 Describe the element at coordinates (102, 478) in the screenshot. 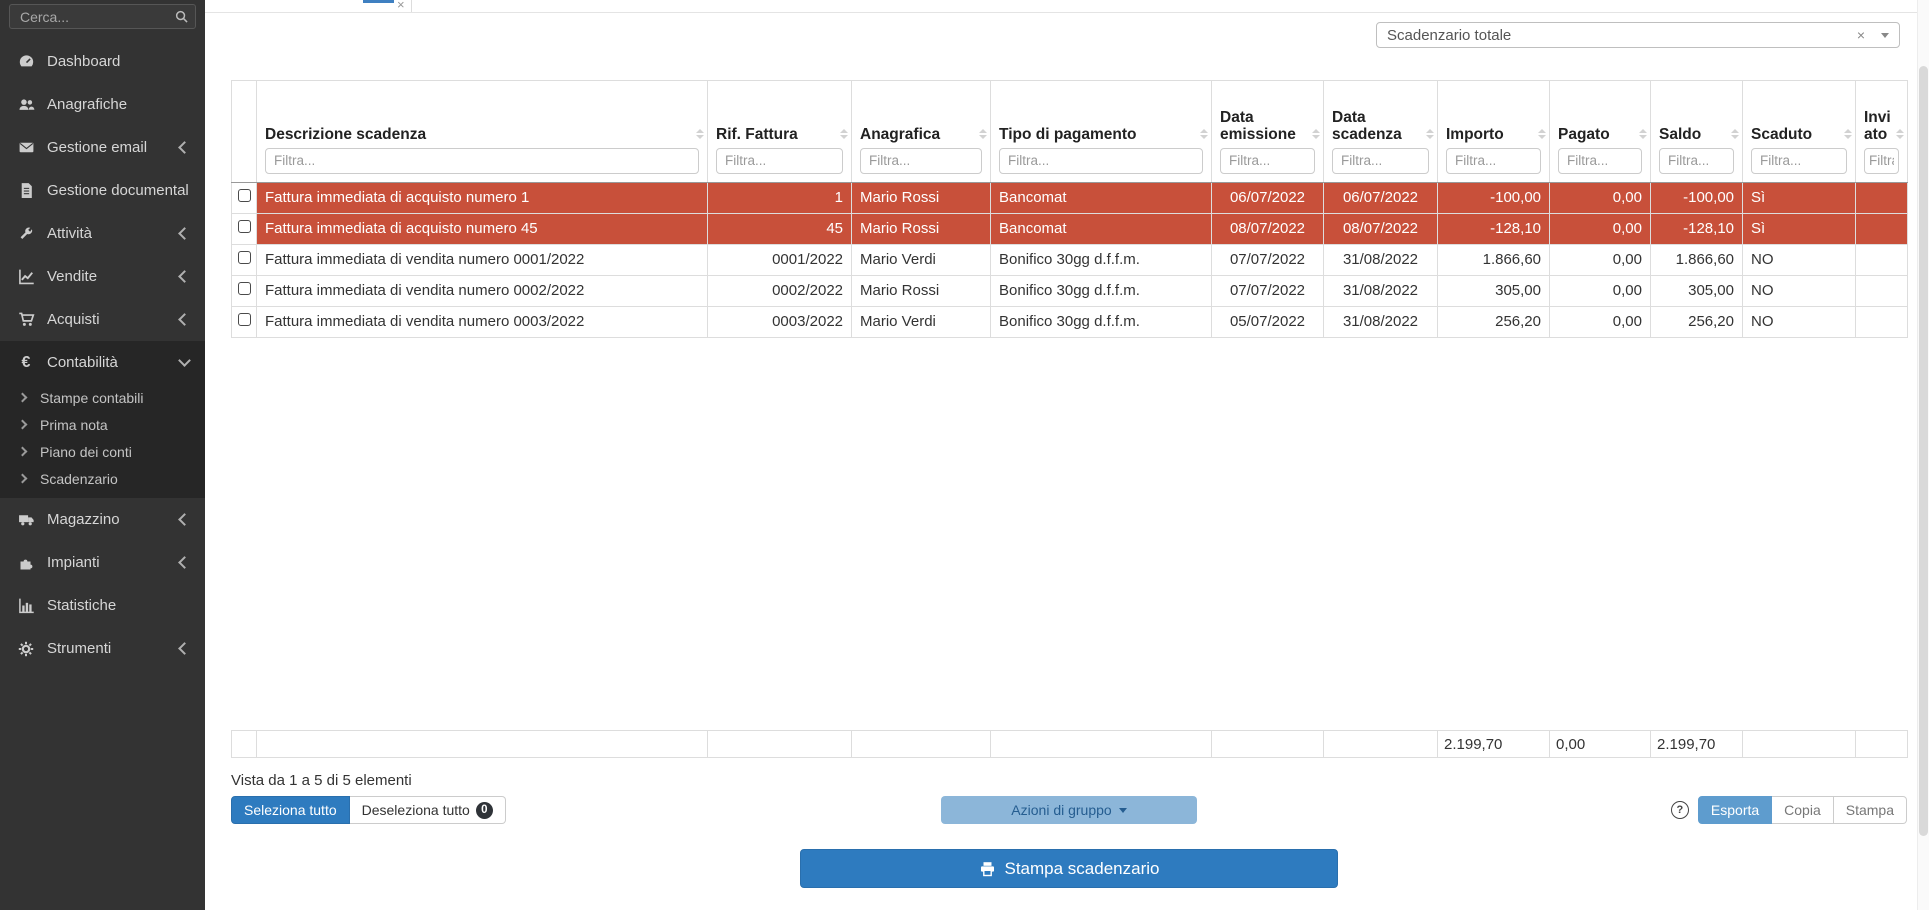

I see `sidebar-subitem-scadenzario: Scadenzario` at that location.